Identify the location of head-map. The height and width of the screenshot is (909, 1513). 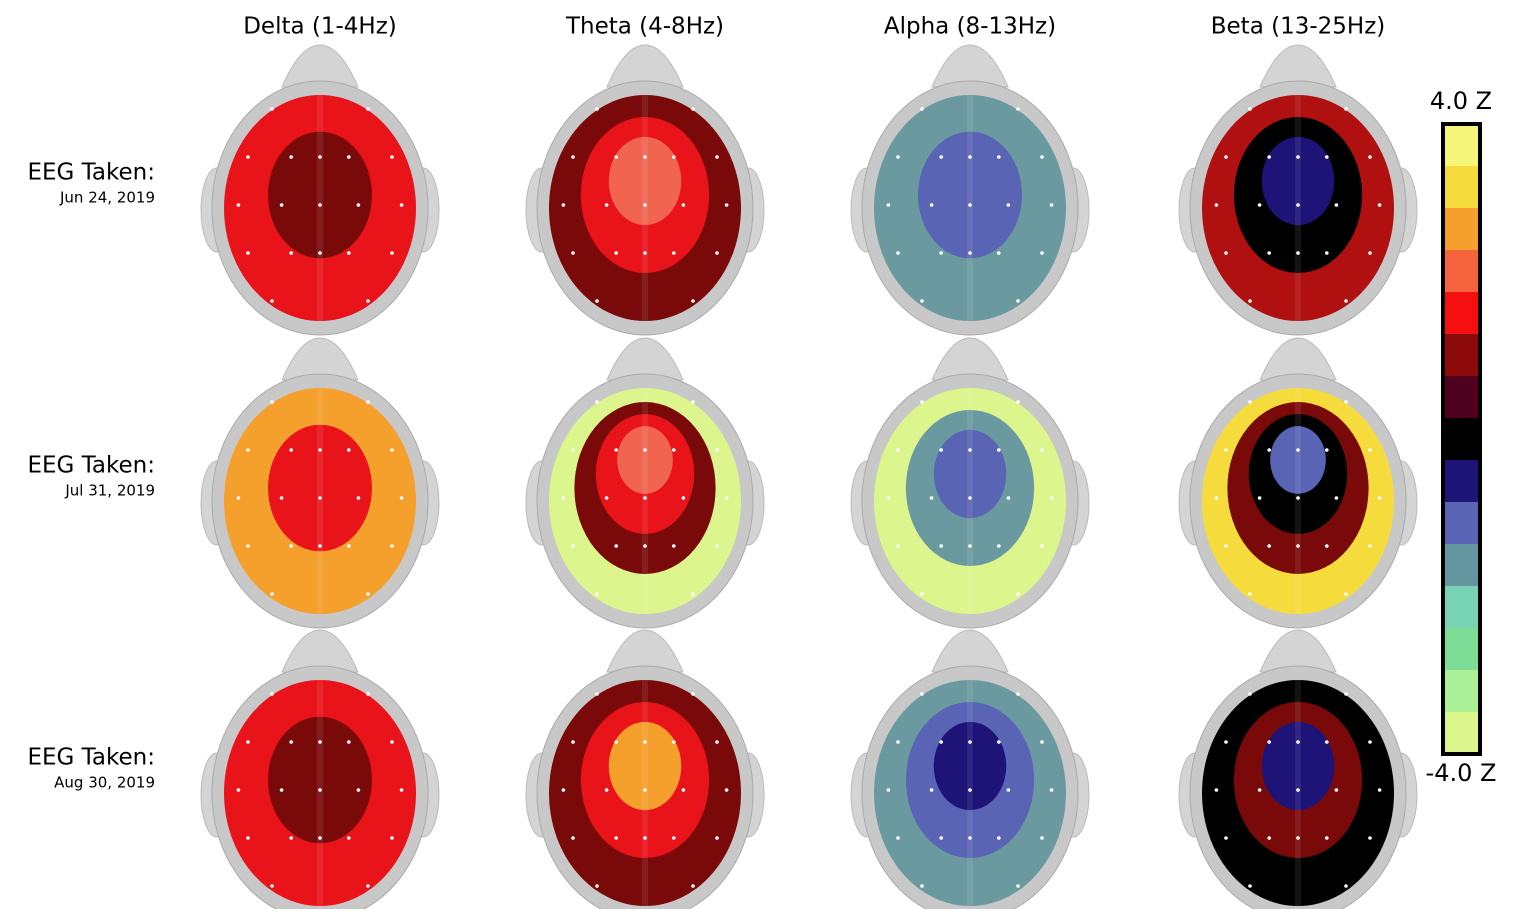
(970, 483).